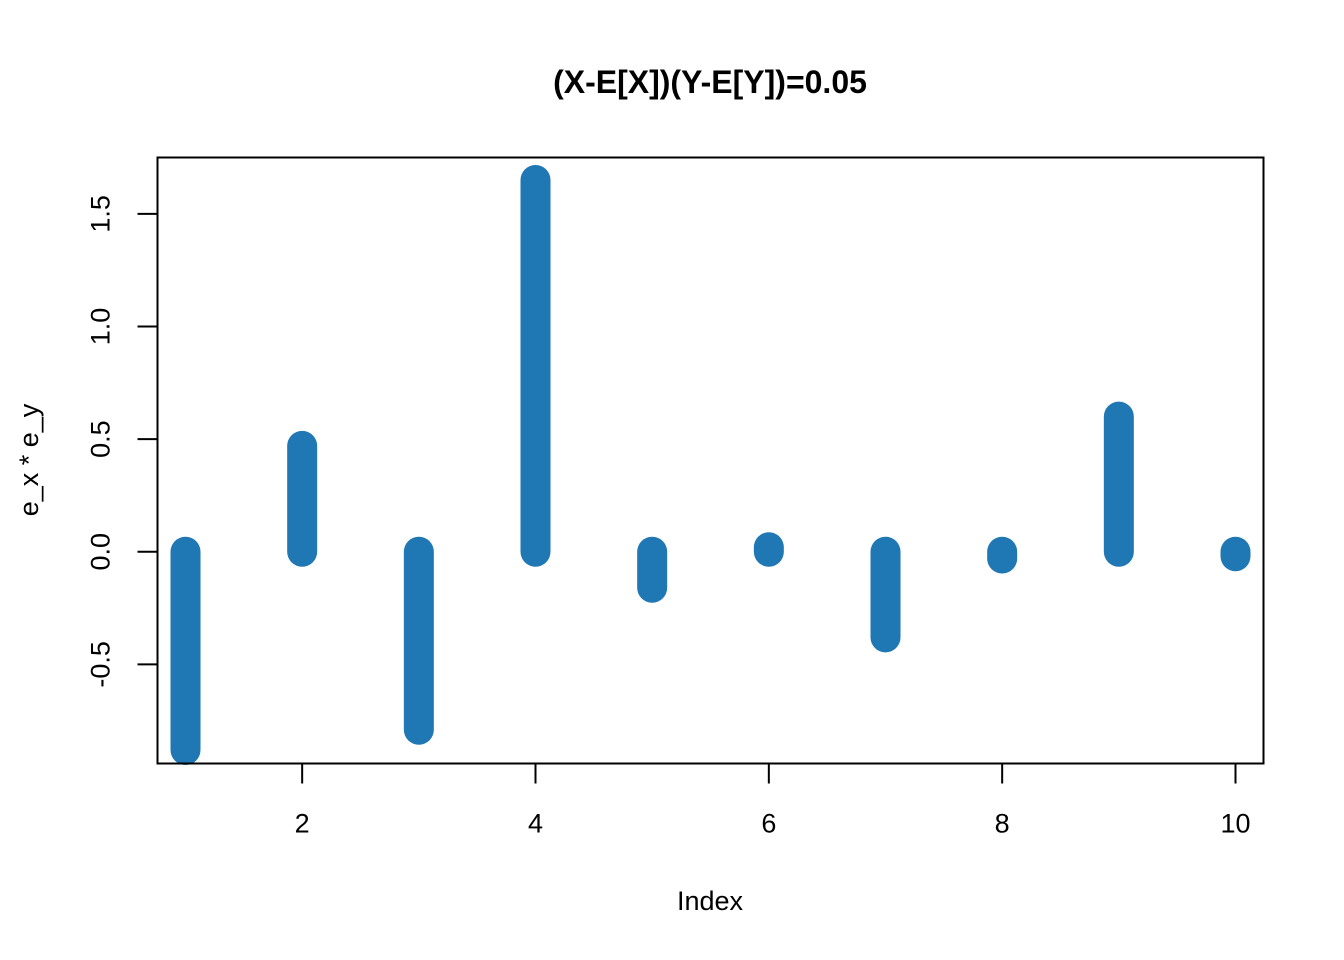 The image size is (1344, 960). What do you see at coordinates (535, 824) in the screenshot?
I see `x-tick-label: 4` at bounding box center [535, 824].